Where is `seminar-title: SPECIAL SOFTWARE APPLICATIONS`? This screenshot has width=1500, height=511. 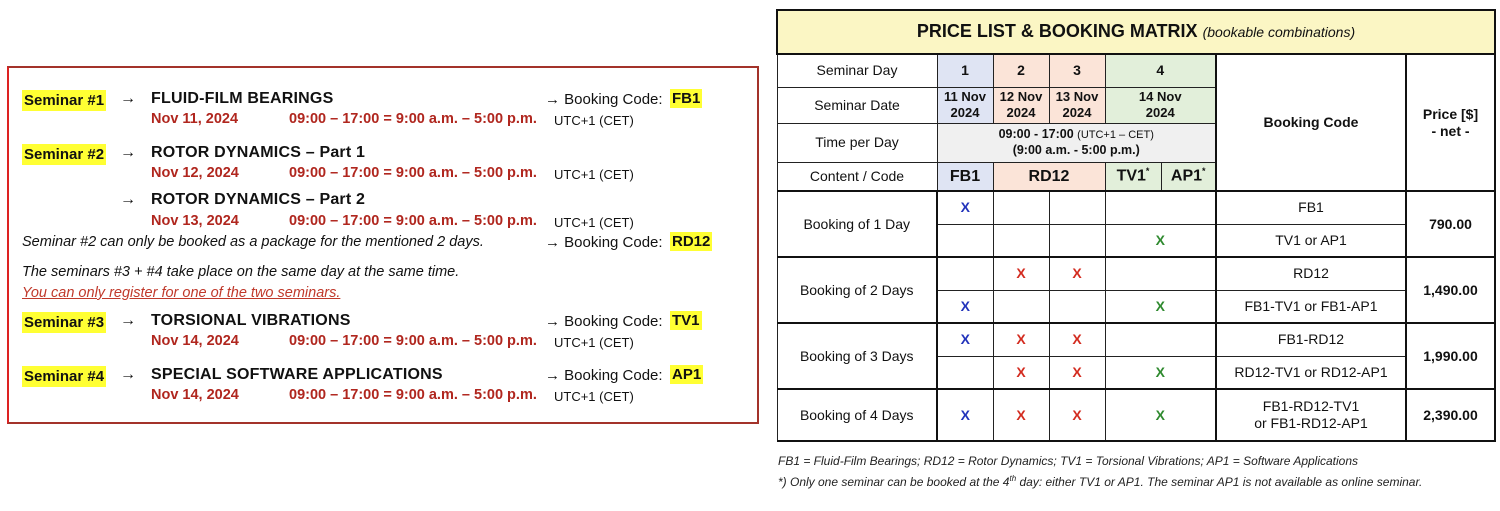
seminar-title: SPECIAL SOFTWARE APPLICATIONS is located at coordinates (297, 374).